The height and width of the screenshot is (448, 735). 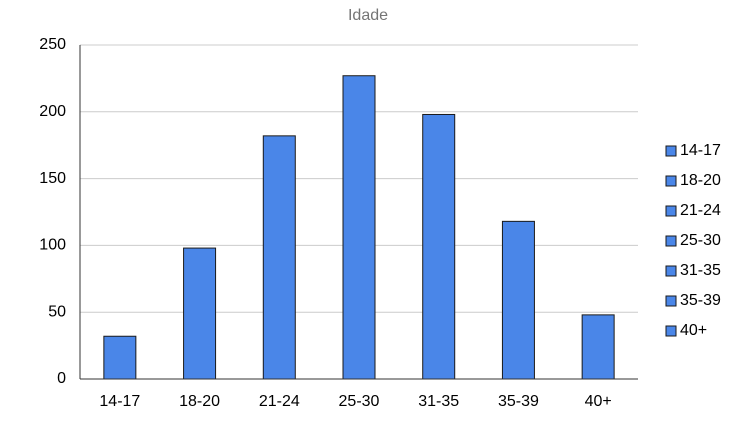 What do you see at coordinates (700, 240) in the screenshot?
I see `legend-label: 25-30` at bounding box center [700, 240].